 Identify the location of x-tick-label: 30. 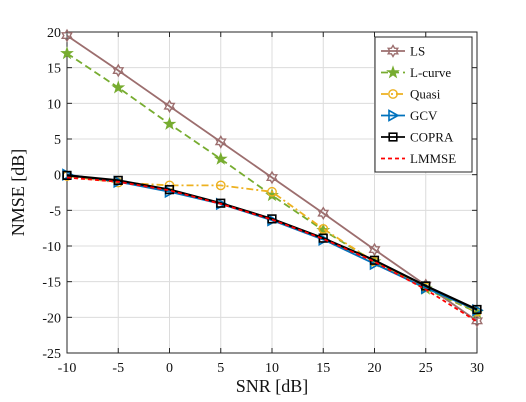
(477, 368).